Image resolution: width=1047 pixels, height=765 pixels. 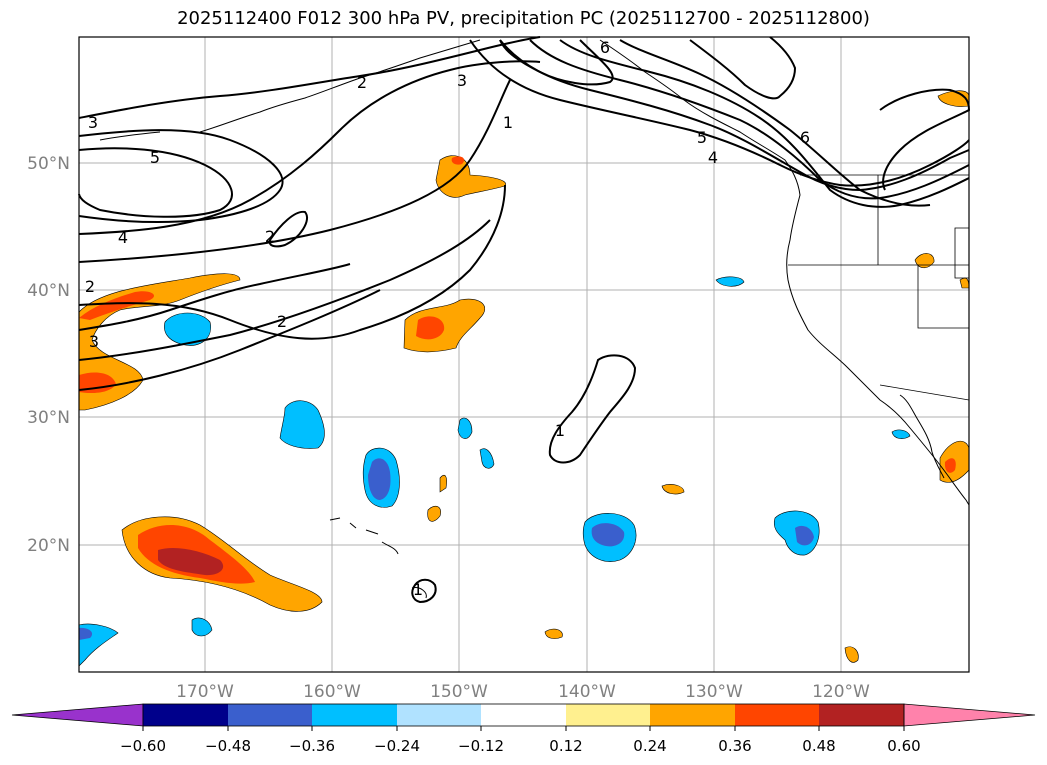 What do you see at coordinates (587, 692) in the screenshot?
I see `lon-tick-label: 140°W` at bounding box center [587, 692].